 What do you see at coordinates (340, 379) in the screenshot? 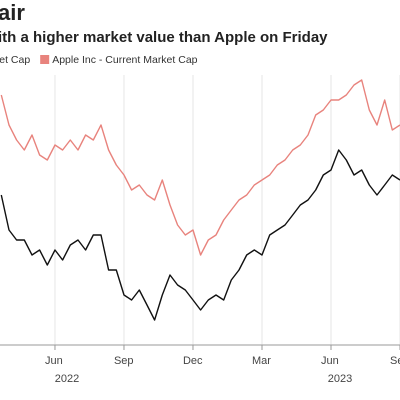
I see `x-group-label: 2023` at bounding box center [340, 379].